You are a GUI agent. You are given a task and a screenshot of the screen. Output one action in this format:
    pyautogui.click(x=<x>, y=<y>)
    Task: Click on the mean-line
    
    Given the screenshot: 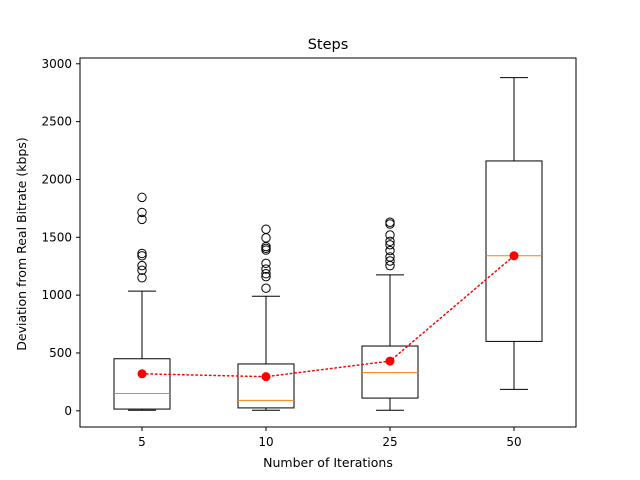 What is the action you would take?
    pyautogui.click(x=328, y=316)
    